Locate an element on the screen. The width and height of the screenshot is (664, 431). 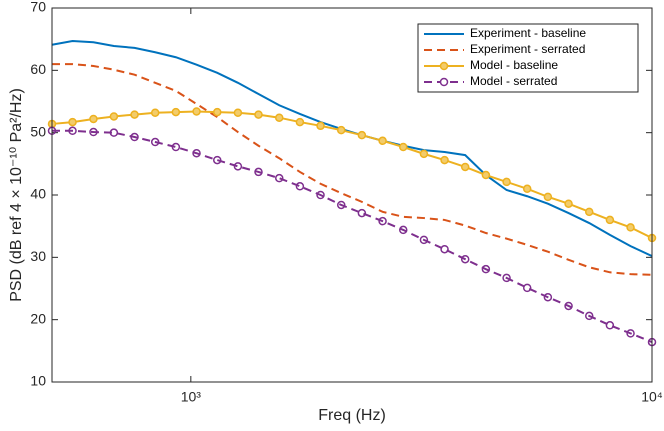
y-tick-label: 70 is located at coordinates (38, 7).